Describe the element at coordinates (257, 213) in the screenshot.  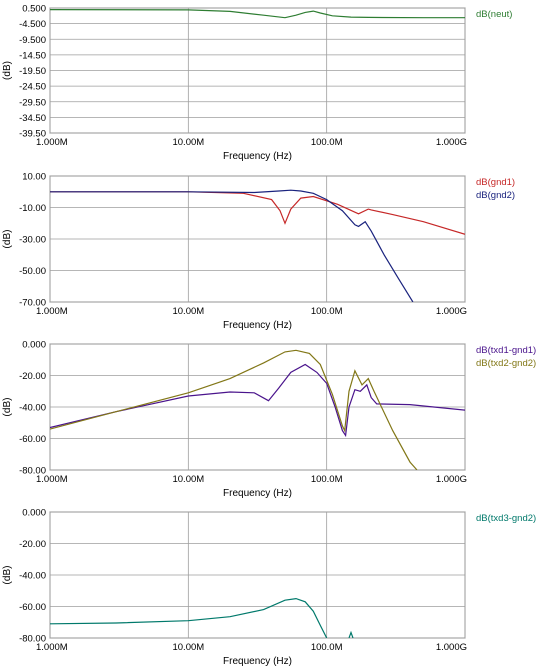
I see `series-line-db-gnd1-` at that location.